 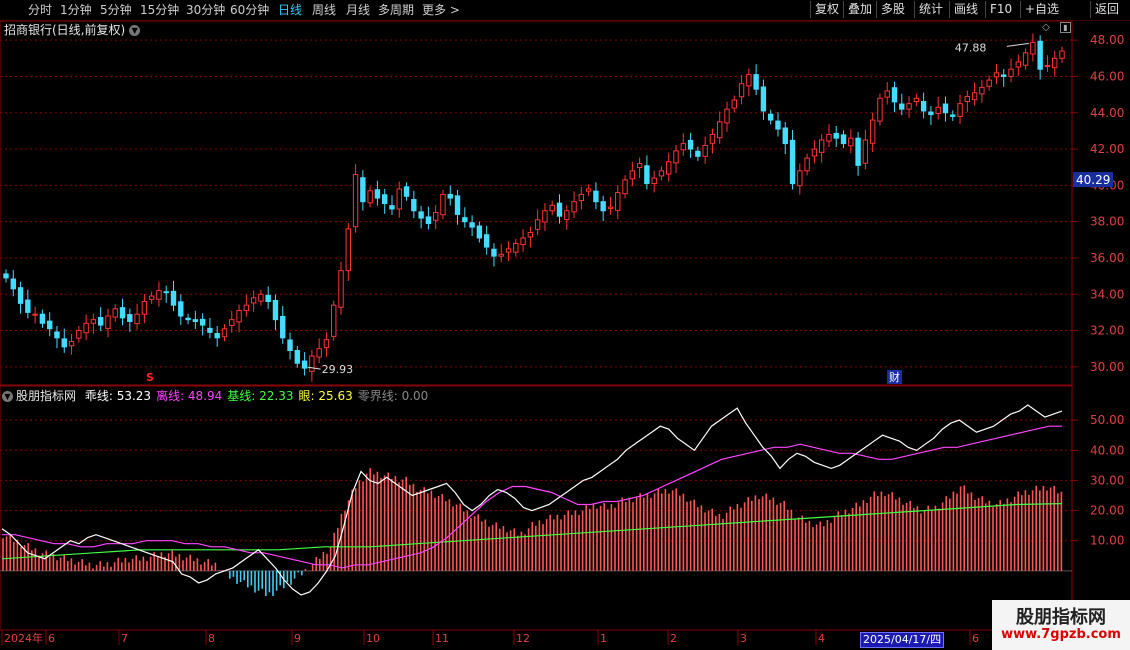 I want to click on current-price-label: 40.29, so click(x=1093, y=180).